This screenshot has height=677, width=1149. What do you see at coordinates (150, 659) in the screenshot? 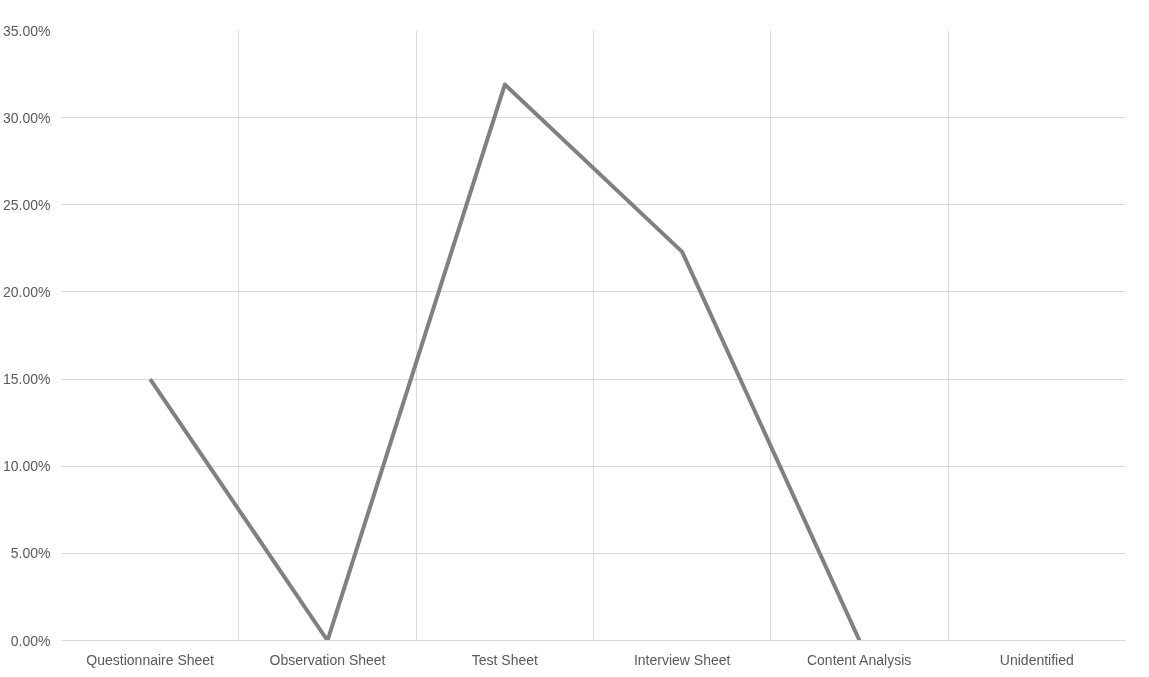
I see `x-tick-label: Questionnaire Sheet` at bounding box center [150, 659].